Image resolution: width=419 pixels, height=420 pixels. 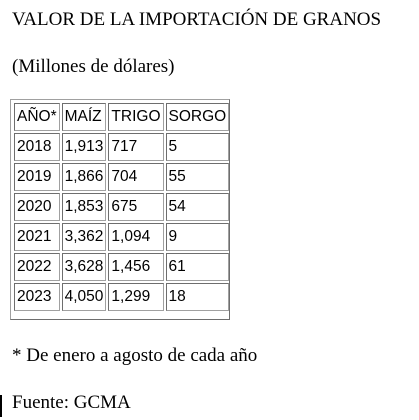 What do you see at coordinates (71, 402) in the screenshot?
I see `source-note: Fuente: GCMA` at bounding box center [71, 402].